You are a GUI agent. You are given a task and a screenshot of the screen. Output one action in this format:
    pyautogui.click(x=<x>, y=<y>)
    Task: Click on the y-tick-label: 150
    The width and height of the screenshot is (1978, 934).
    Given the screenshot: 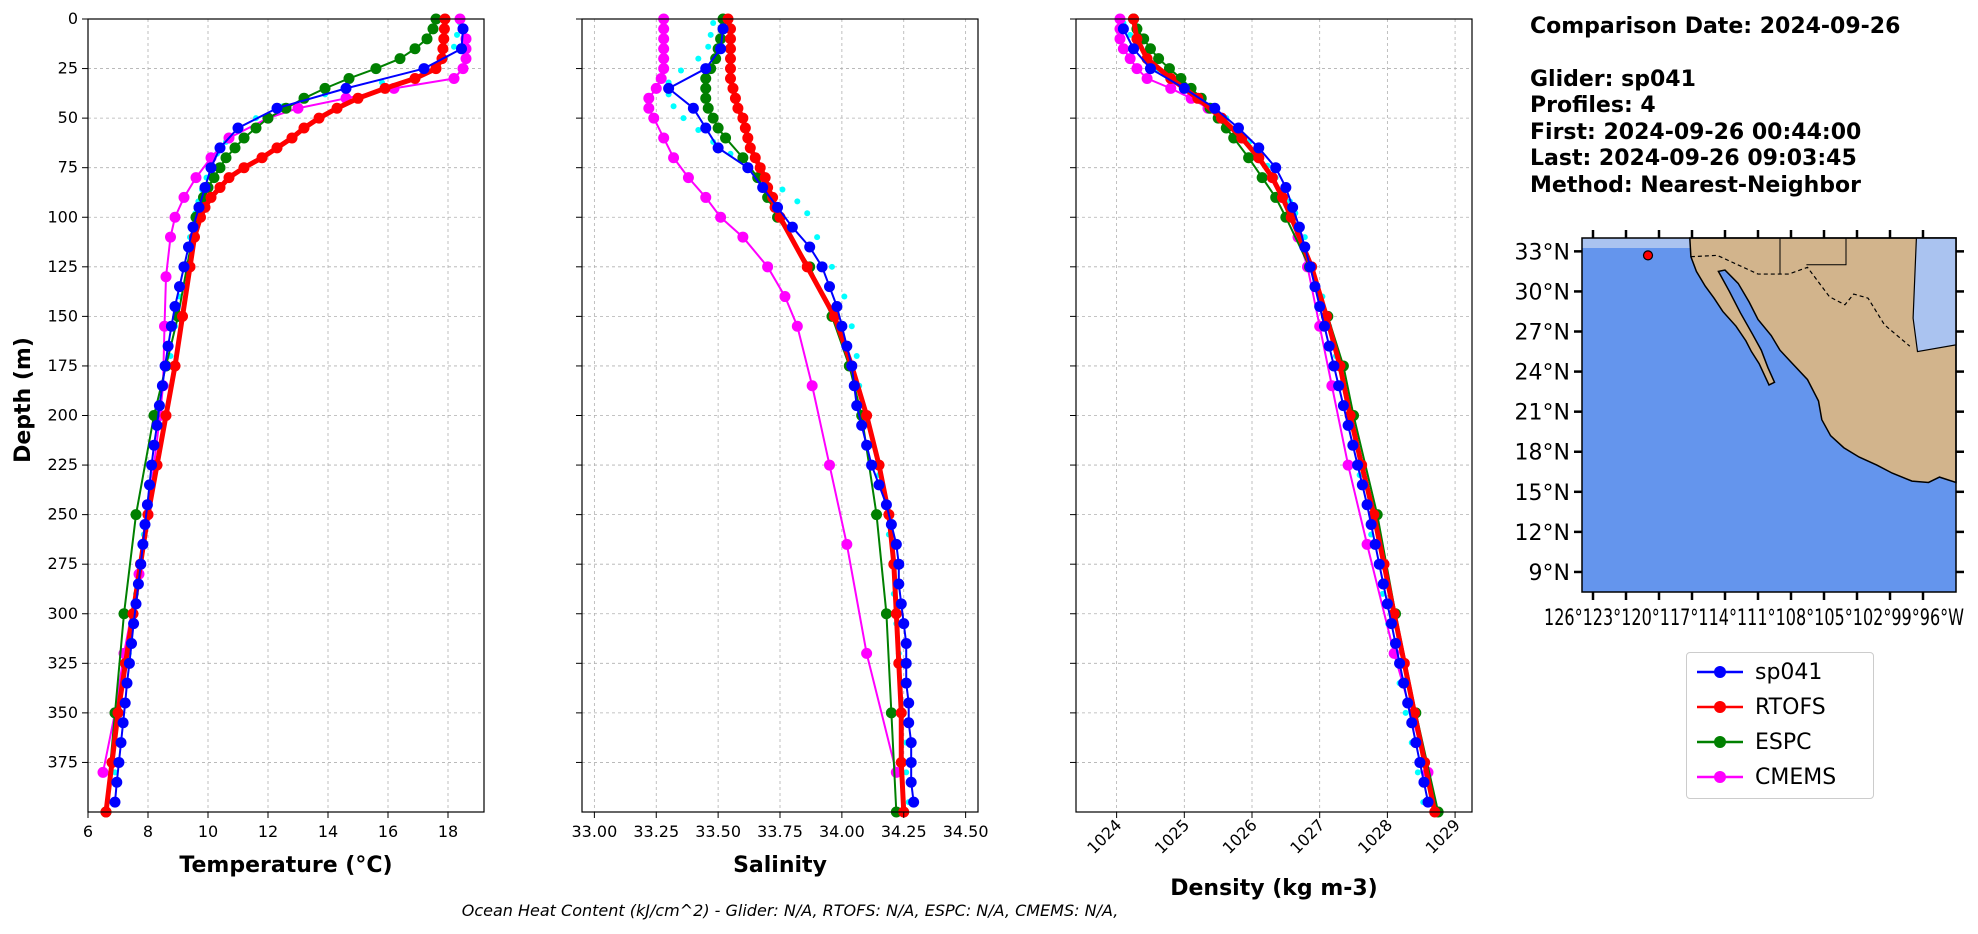 What is the action you would take?
    pyautogui.click(x=62, y=315)
    